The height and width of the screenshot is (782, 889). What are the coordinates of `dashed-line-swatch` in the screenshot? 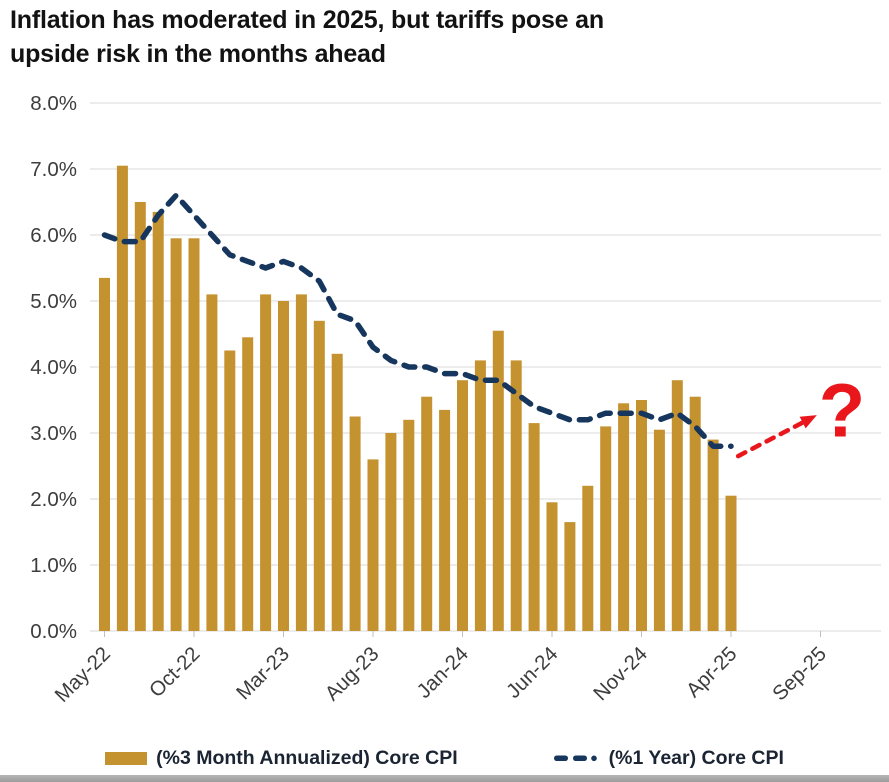 It's located at (575, 758).